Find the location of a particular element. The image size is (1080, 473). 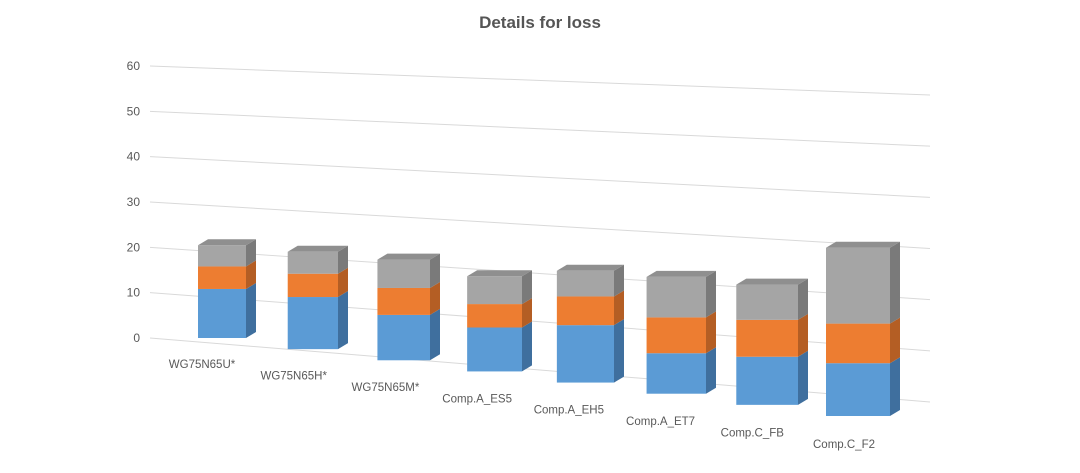

y-axis-ticks: 0 10 20 30 40 50 60 is located at coordinates (134, 202).